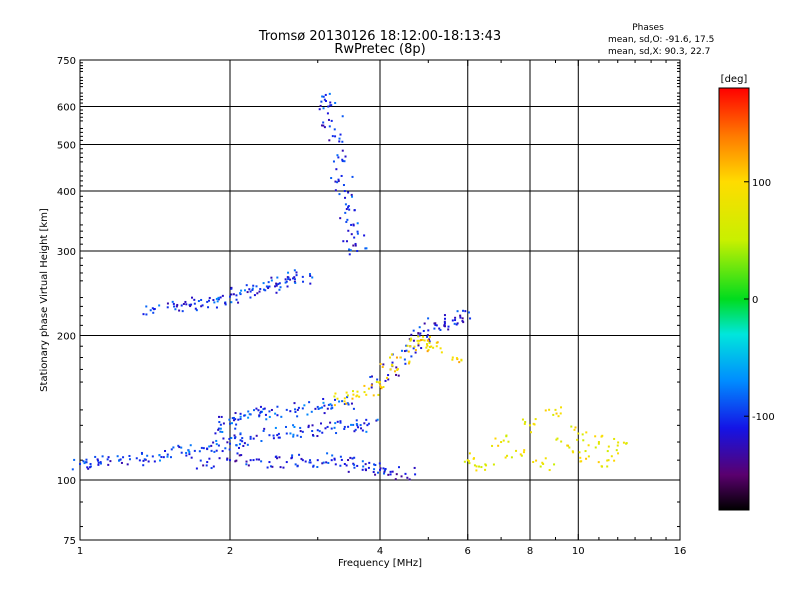  What do you see at coordinates (680, 551) in the screenshot?
I see `x-tick-label: 16` at bounding box center [680, 551].